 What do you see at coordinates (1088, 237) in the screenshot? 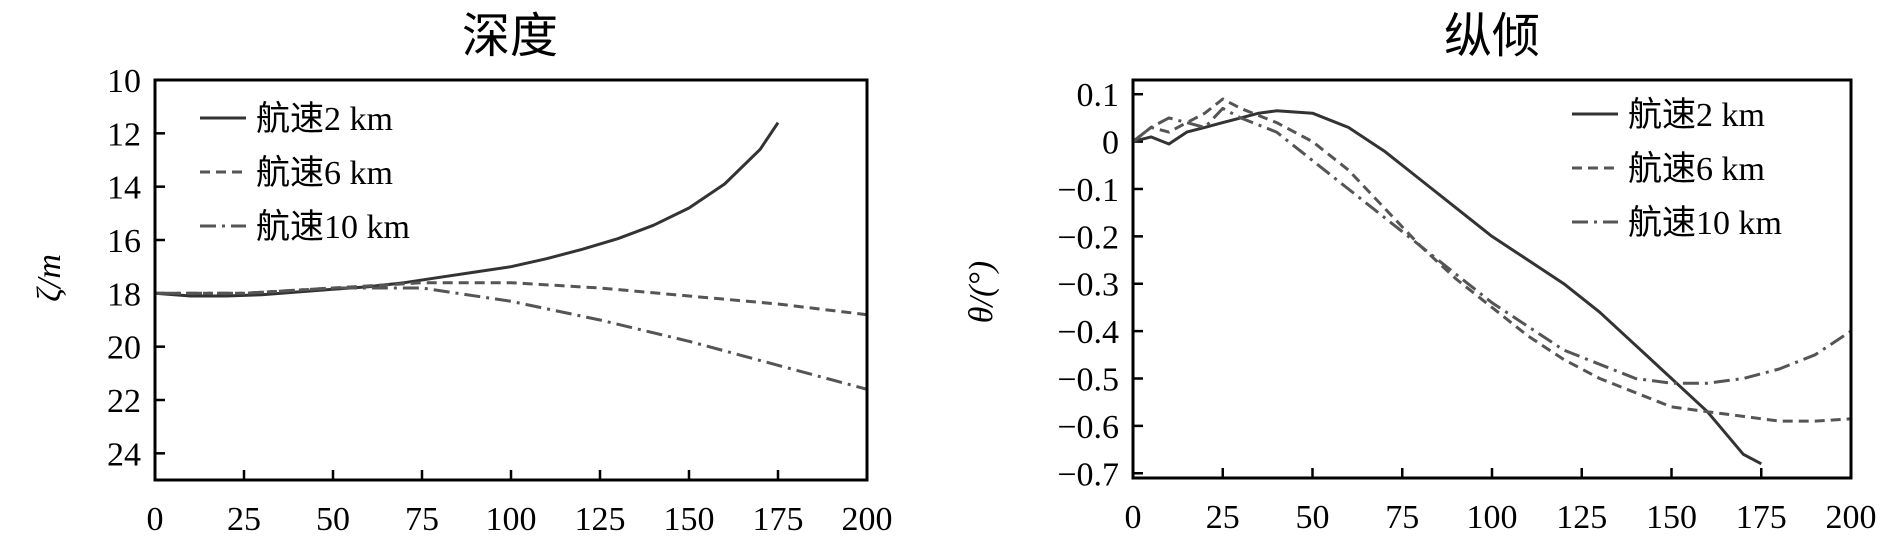
I see `trim-chart-y-tick-label: −0.2` at bounding box center [1088, 237].